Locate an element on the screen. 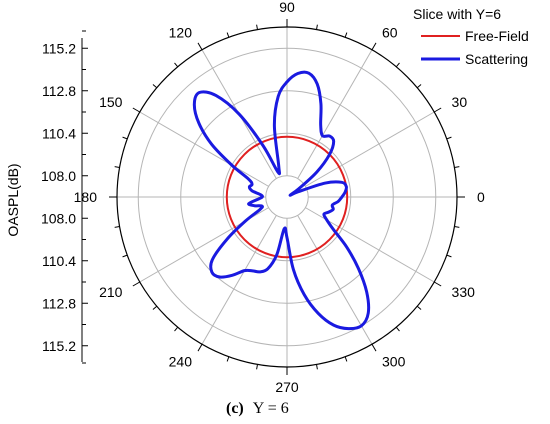 The height and width of the screenshot is (424, 550). legend: Slice with Y=6 Free-Field Scattering is located at coordinates (471, 36).